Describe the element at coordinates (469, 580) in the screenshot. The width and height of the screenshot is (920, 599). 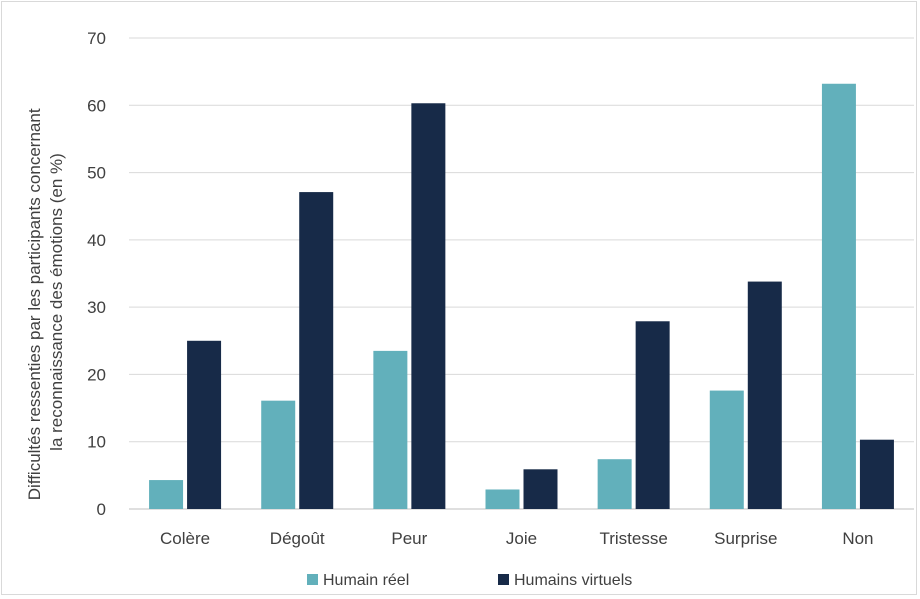
I see `legend: Humain réel Humains virtuels` at that location.